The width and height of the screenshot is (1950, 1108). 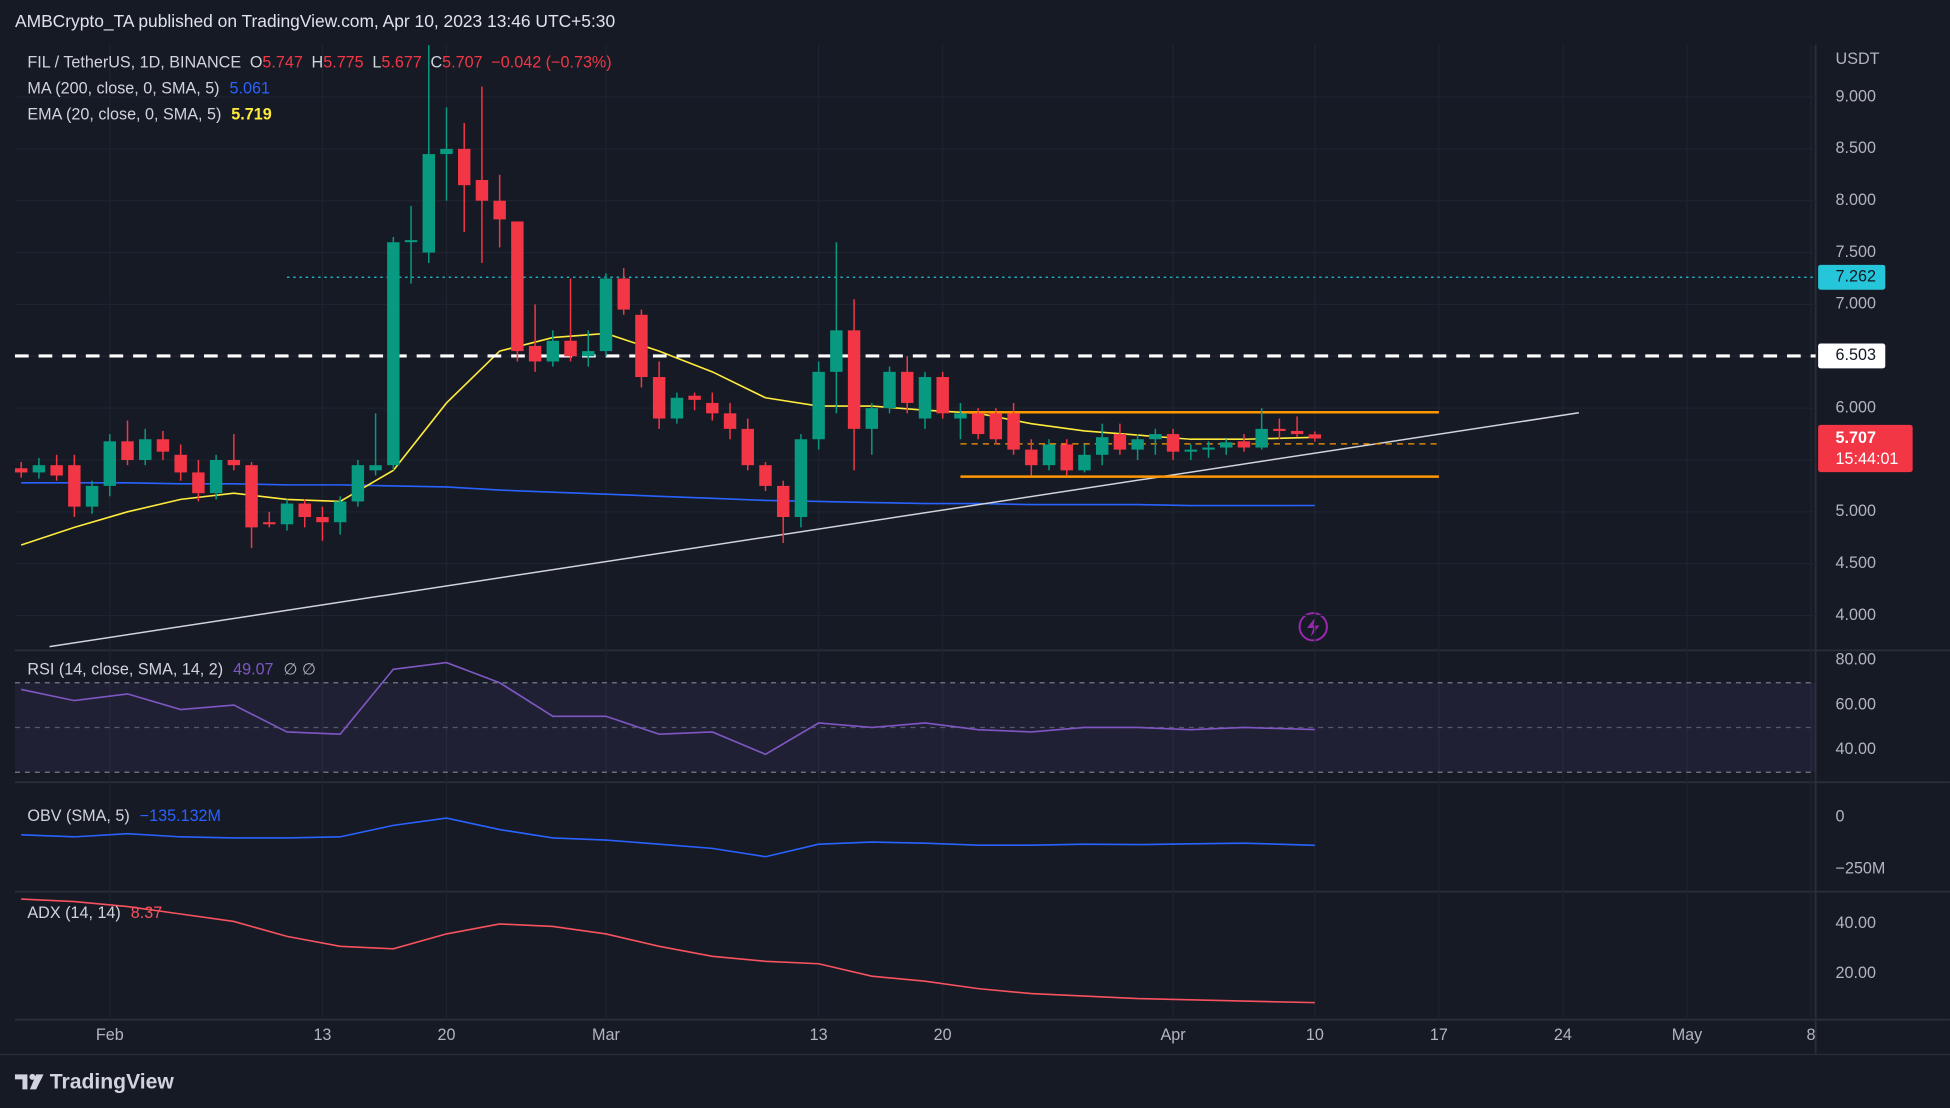 I want to click on legend-value: 49.07, so click(x=253, y=670).